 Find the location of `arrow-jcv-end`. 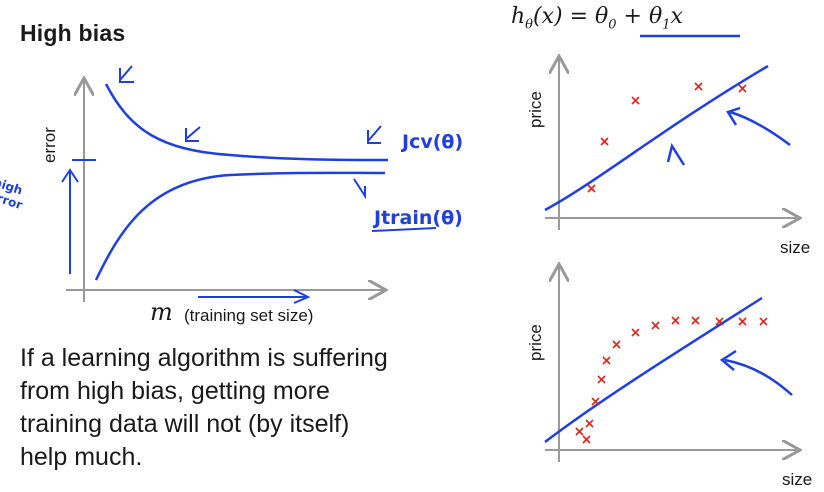

arrow-jcv-end is located at coordinates (374, 134).